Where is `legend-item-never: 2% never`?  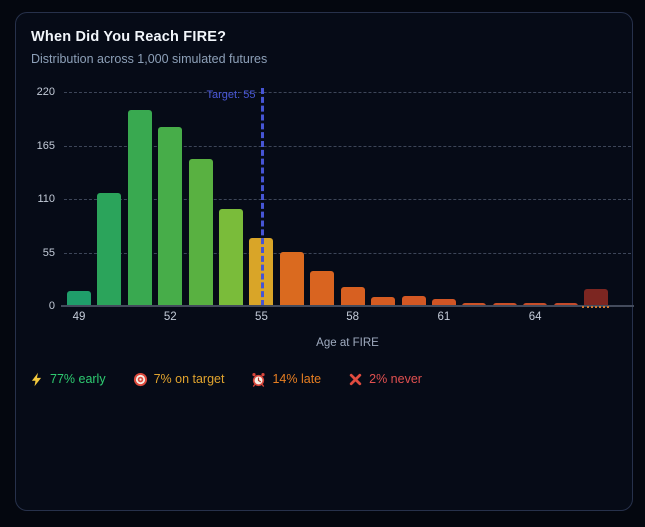
legend-item-never: 2% never is located at coordinates (385, 379).